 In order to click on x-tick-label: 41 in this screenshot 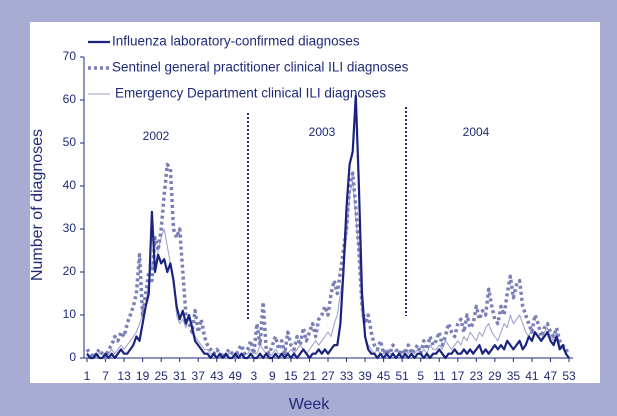, I will do `click(532, 376)`.